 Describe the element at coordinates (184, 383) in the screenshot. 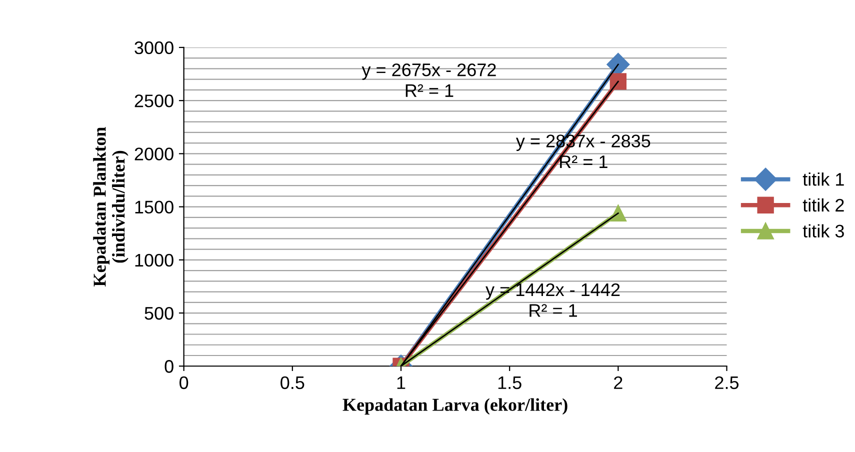

I see `x-tick-label: 0` at that location.